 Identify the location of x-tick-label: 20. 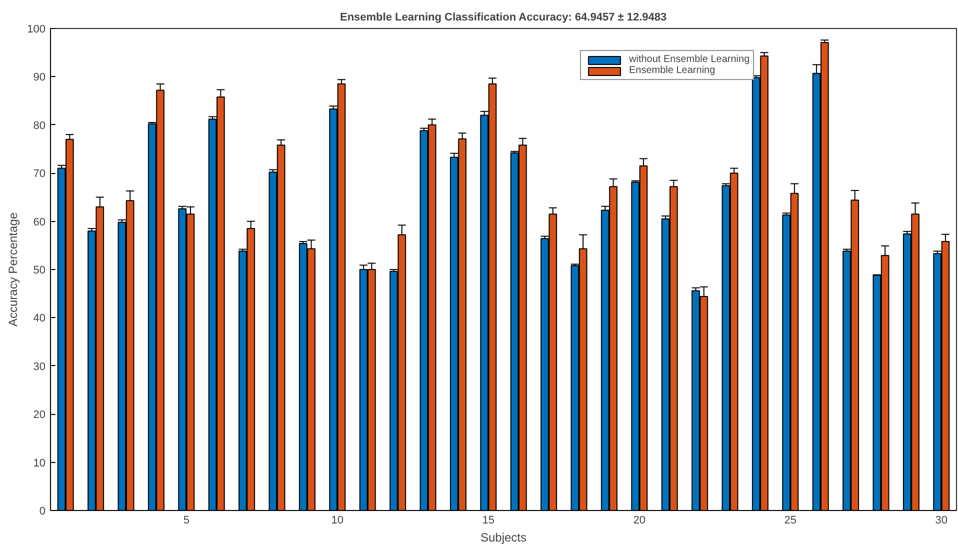
(639, 520).